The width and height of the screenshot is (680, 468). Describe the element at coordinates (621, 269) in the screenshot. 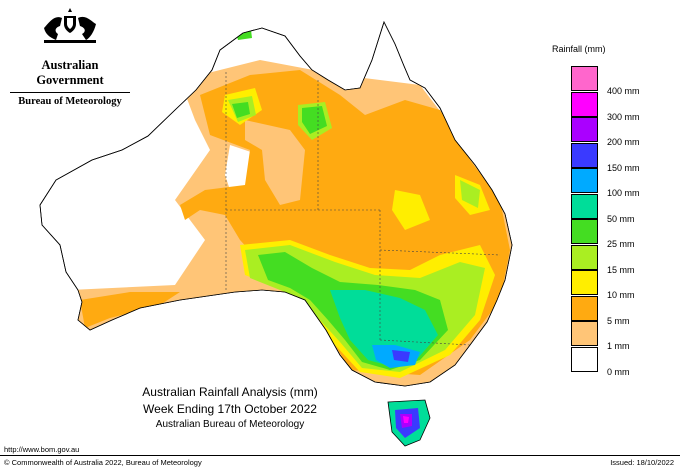

I see `legend-label: 15 mm` at that location.